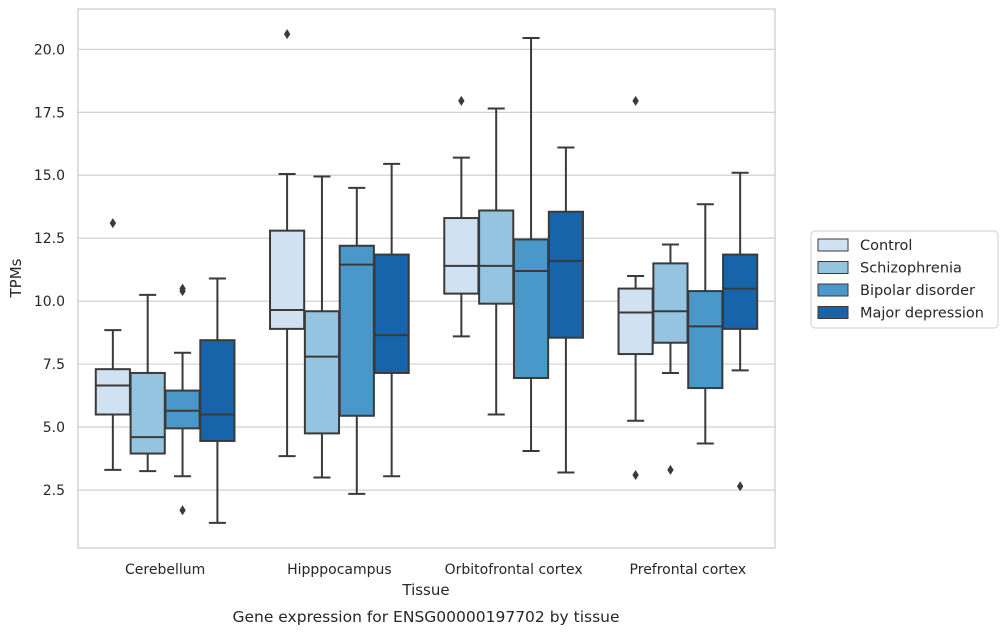  I want to click on y-tick-label: 7.5, so click(54, 365).